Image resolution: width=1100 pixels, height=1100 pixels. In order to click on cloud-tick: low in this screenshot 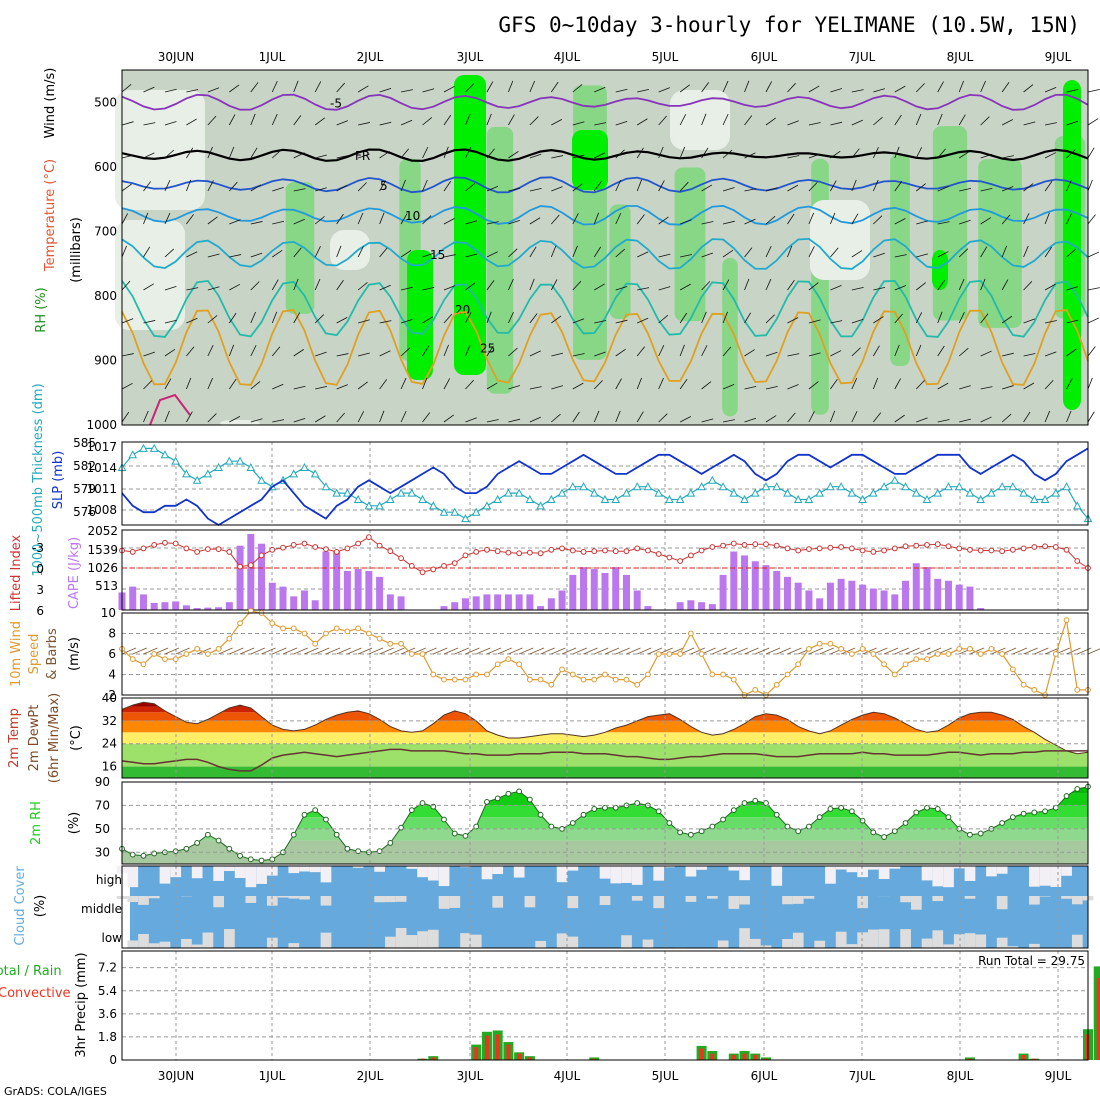, I will do `click(112, 938)`.